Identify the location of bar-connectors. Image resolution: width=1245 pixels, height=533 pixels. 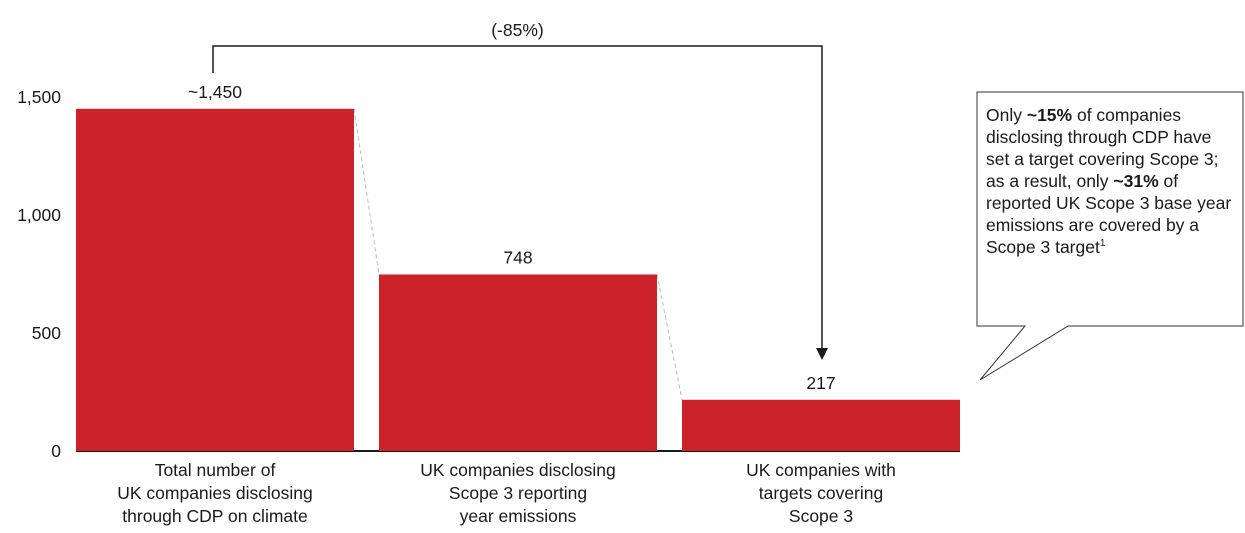
(518, 254).